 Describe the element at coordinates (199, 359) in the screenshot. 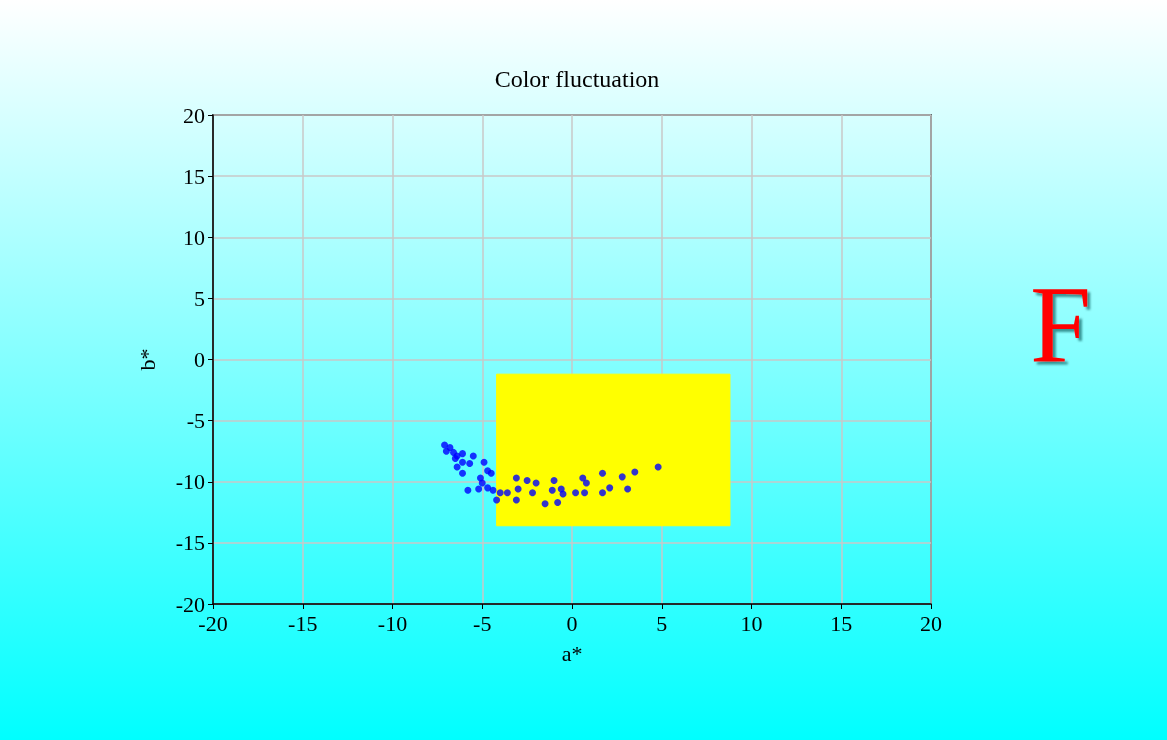

I see `y-tick-label: 0` at that location.